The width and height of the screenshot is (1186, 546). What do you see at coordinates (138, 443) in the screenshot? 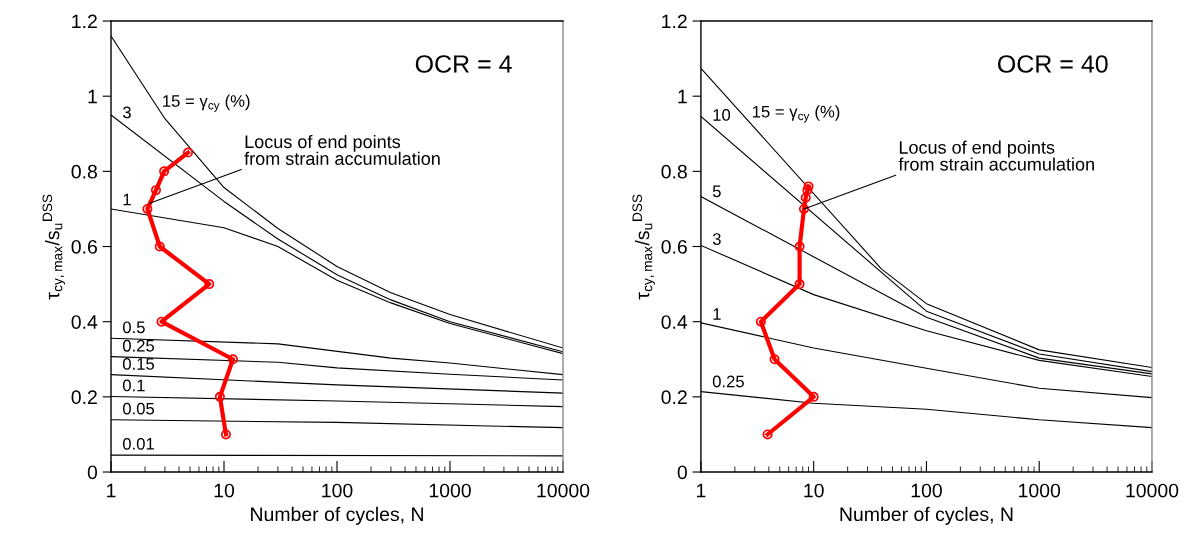
I see `annotation: 0.01` at bounding box center [138, 443].